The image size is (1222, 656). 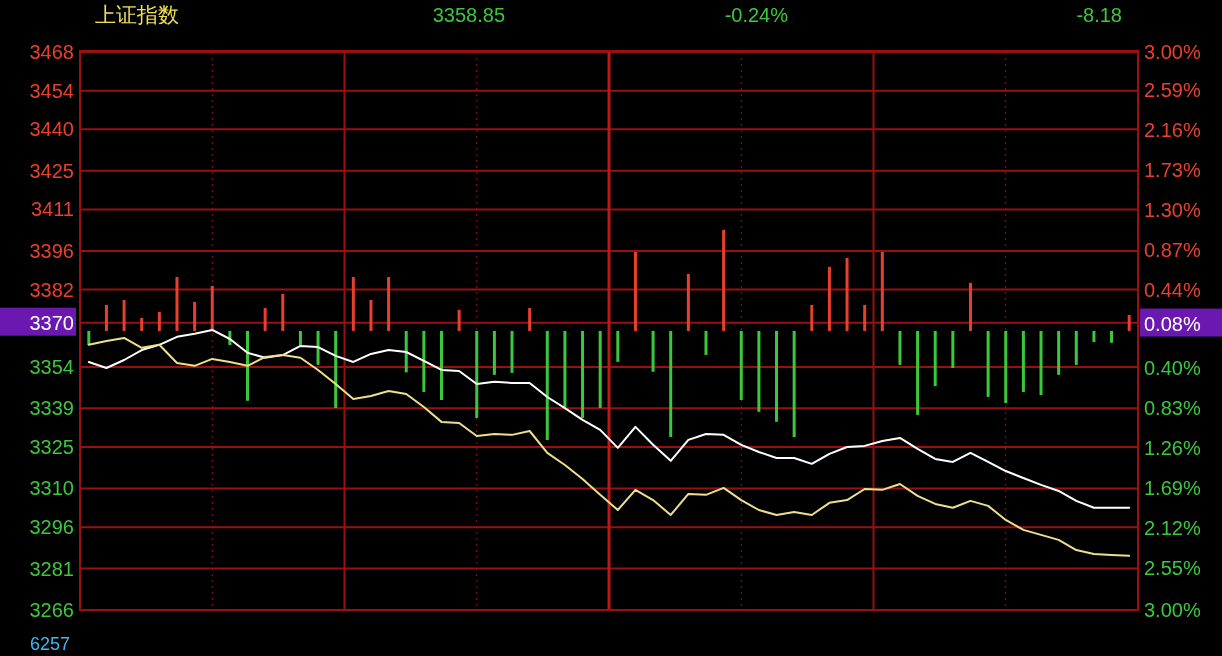 I want to click on y-tick-label: 3339, so click(x=51, y=408).